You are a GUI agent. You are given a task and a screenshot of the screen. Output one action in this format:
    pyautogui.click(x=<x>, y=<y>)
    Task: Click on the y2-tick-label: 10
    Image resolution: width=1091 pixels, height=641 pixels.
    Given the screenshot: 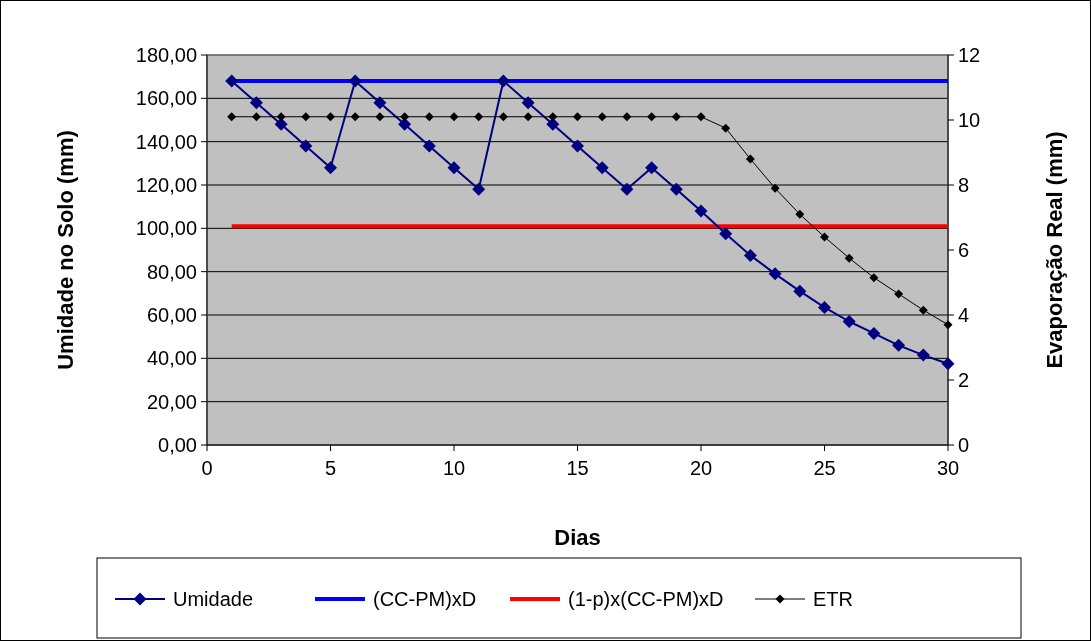 What is the action you would take?
    pyautogui.click(x=969, y=120)
    